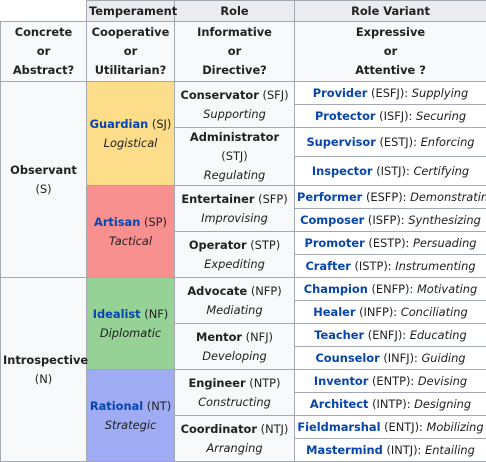 This screenshot has height=462, width=486. I want to click on role-name: Engineer, so click(216, 383).